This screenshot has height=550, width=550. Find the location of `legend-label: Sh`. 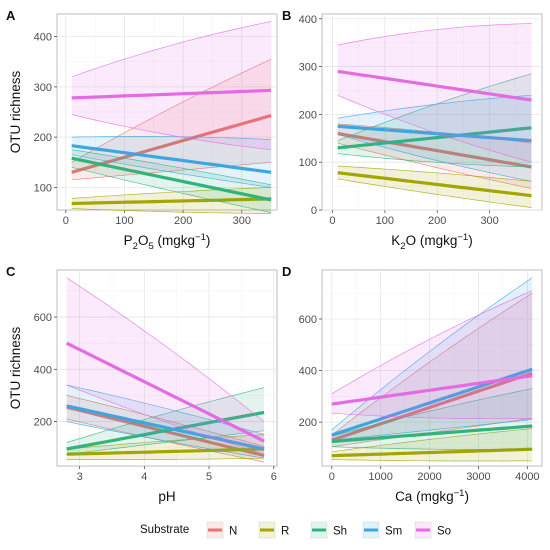

legend-label: Sh is located at coordinates (340, 532).